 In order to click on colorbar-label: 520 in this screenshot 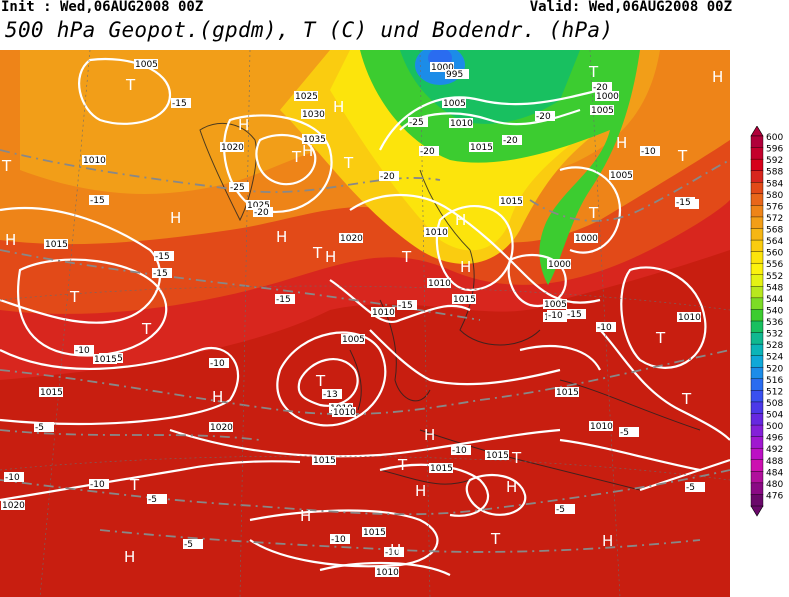, I will do `click(774, 369)`.